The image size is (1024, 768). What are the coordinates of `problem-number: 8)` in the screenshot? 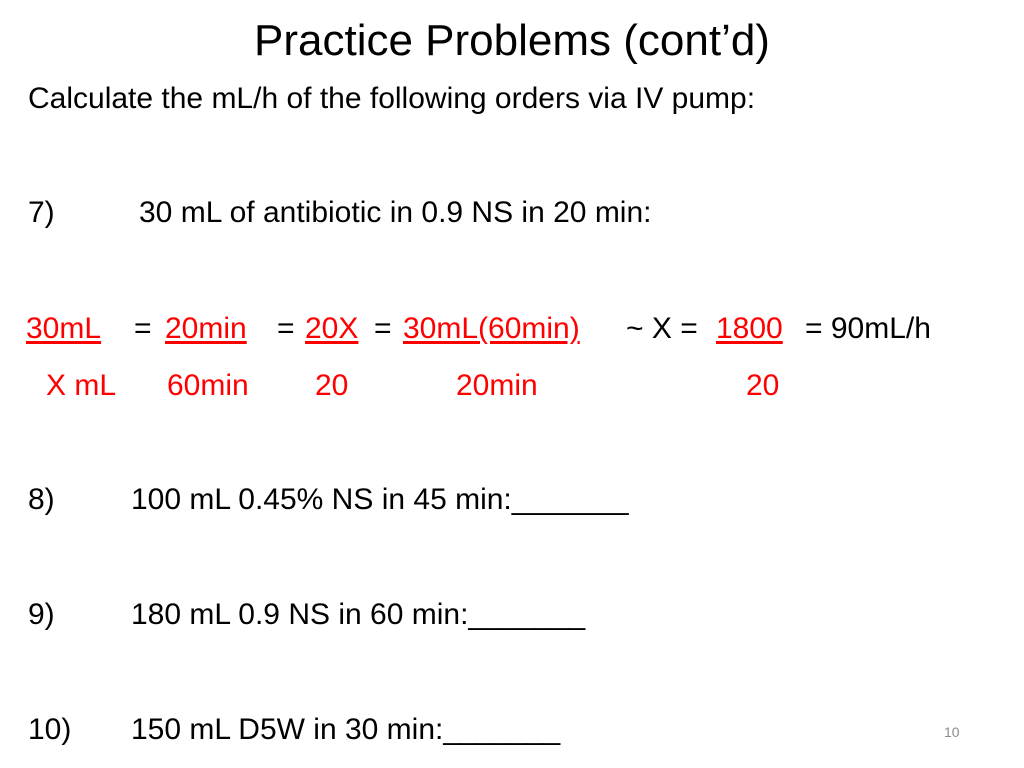 It's located at (41, 499).